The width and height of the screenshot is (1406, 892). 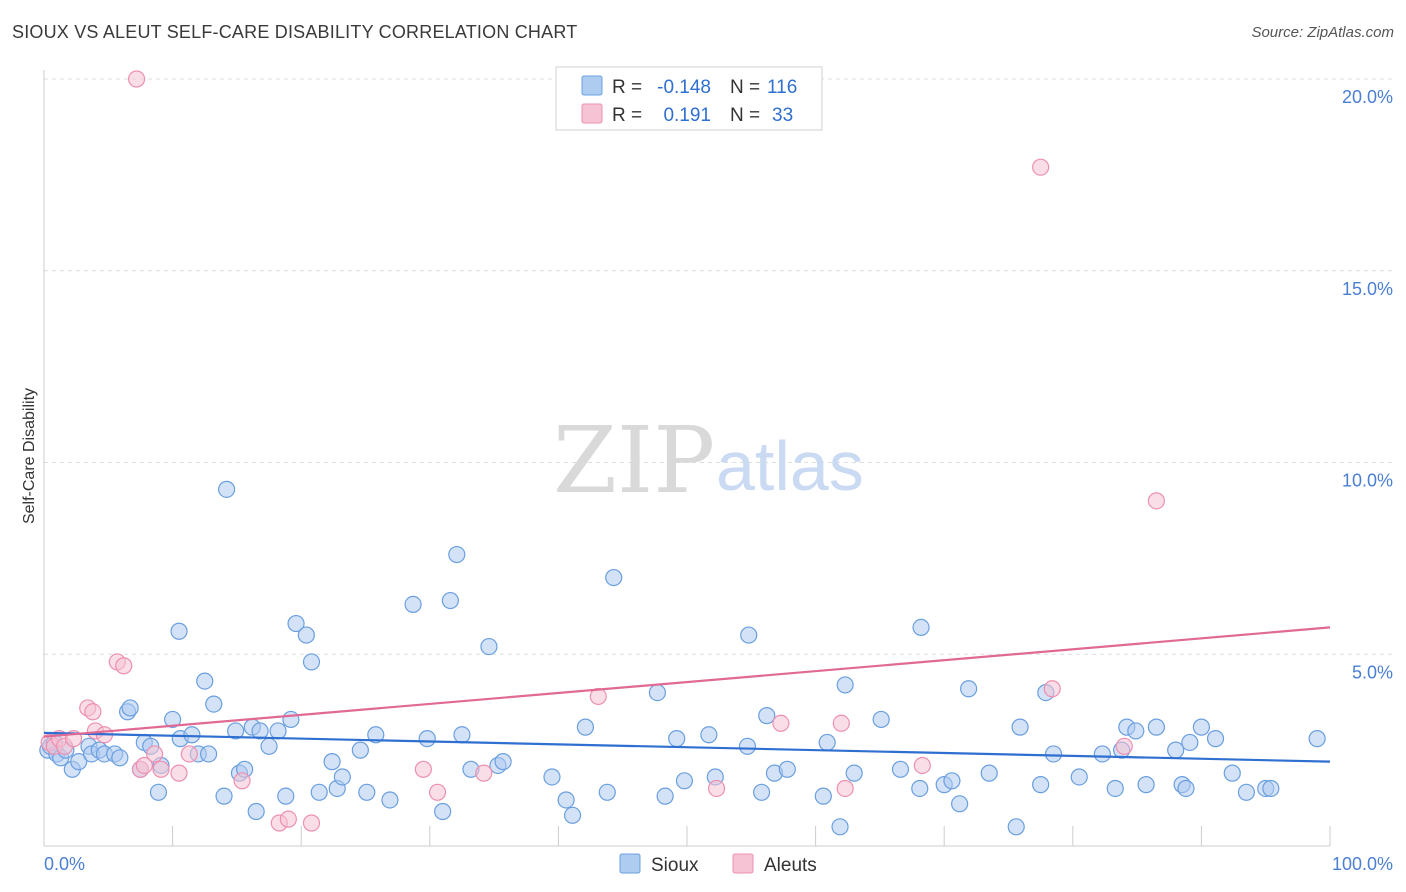 What do you see at coordinates (687, 682) in the screenshot?
I see `aleut-trend-line` at bounding box center [687, 682].